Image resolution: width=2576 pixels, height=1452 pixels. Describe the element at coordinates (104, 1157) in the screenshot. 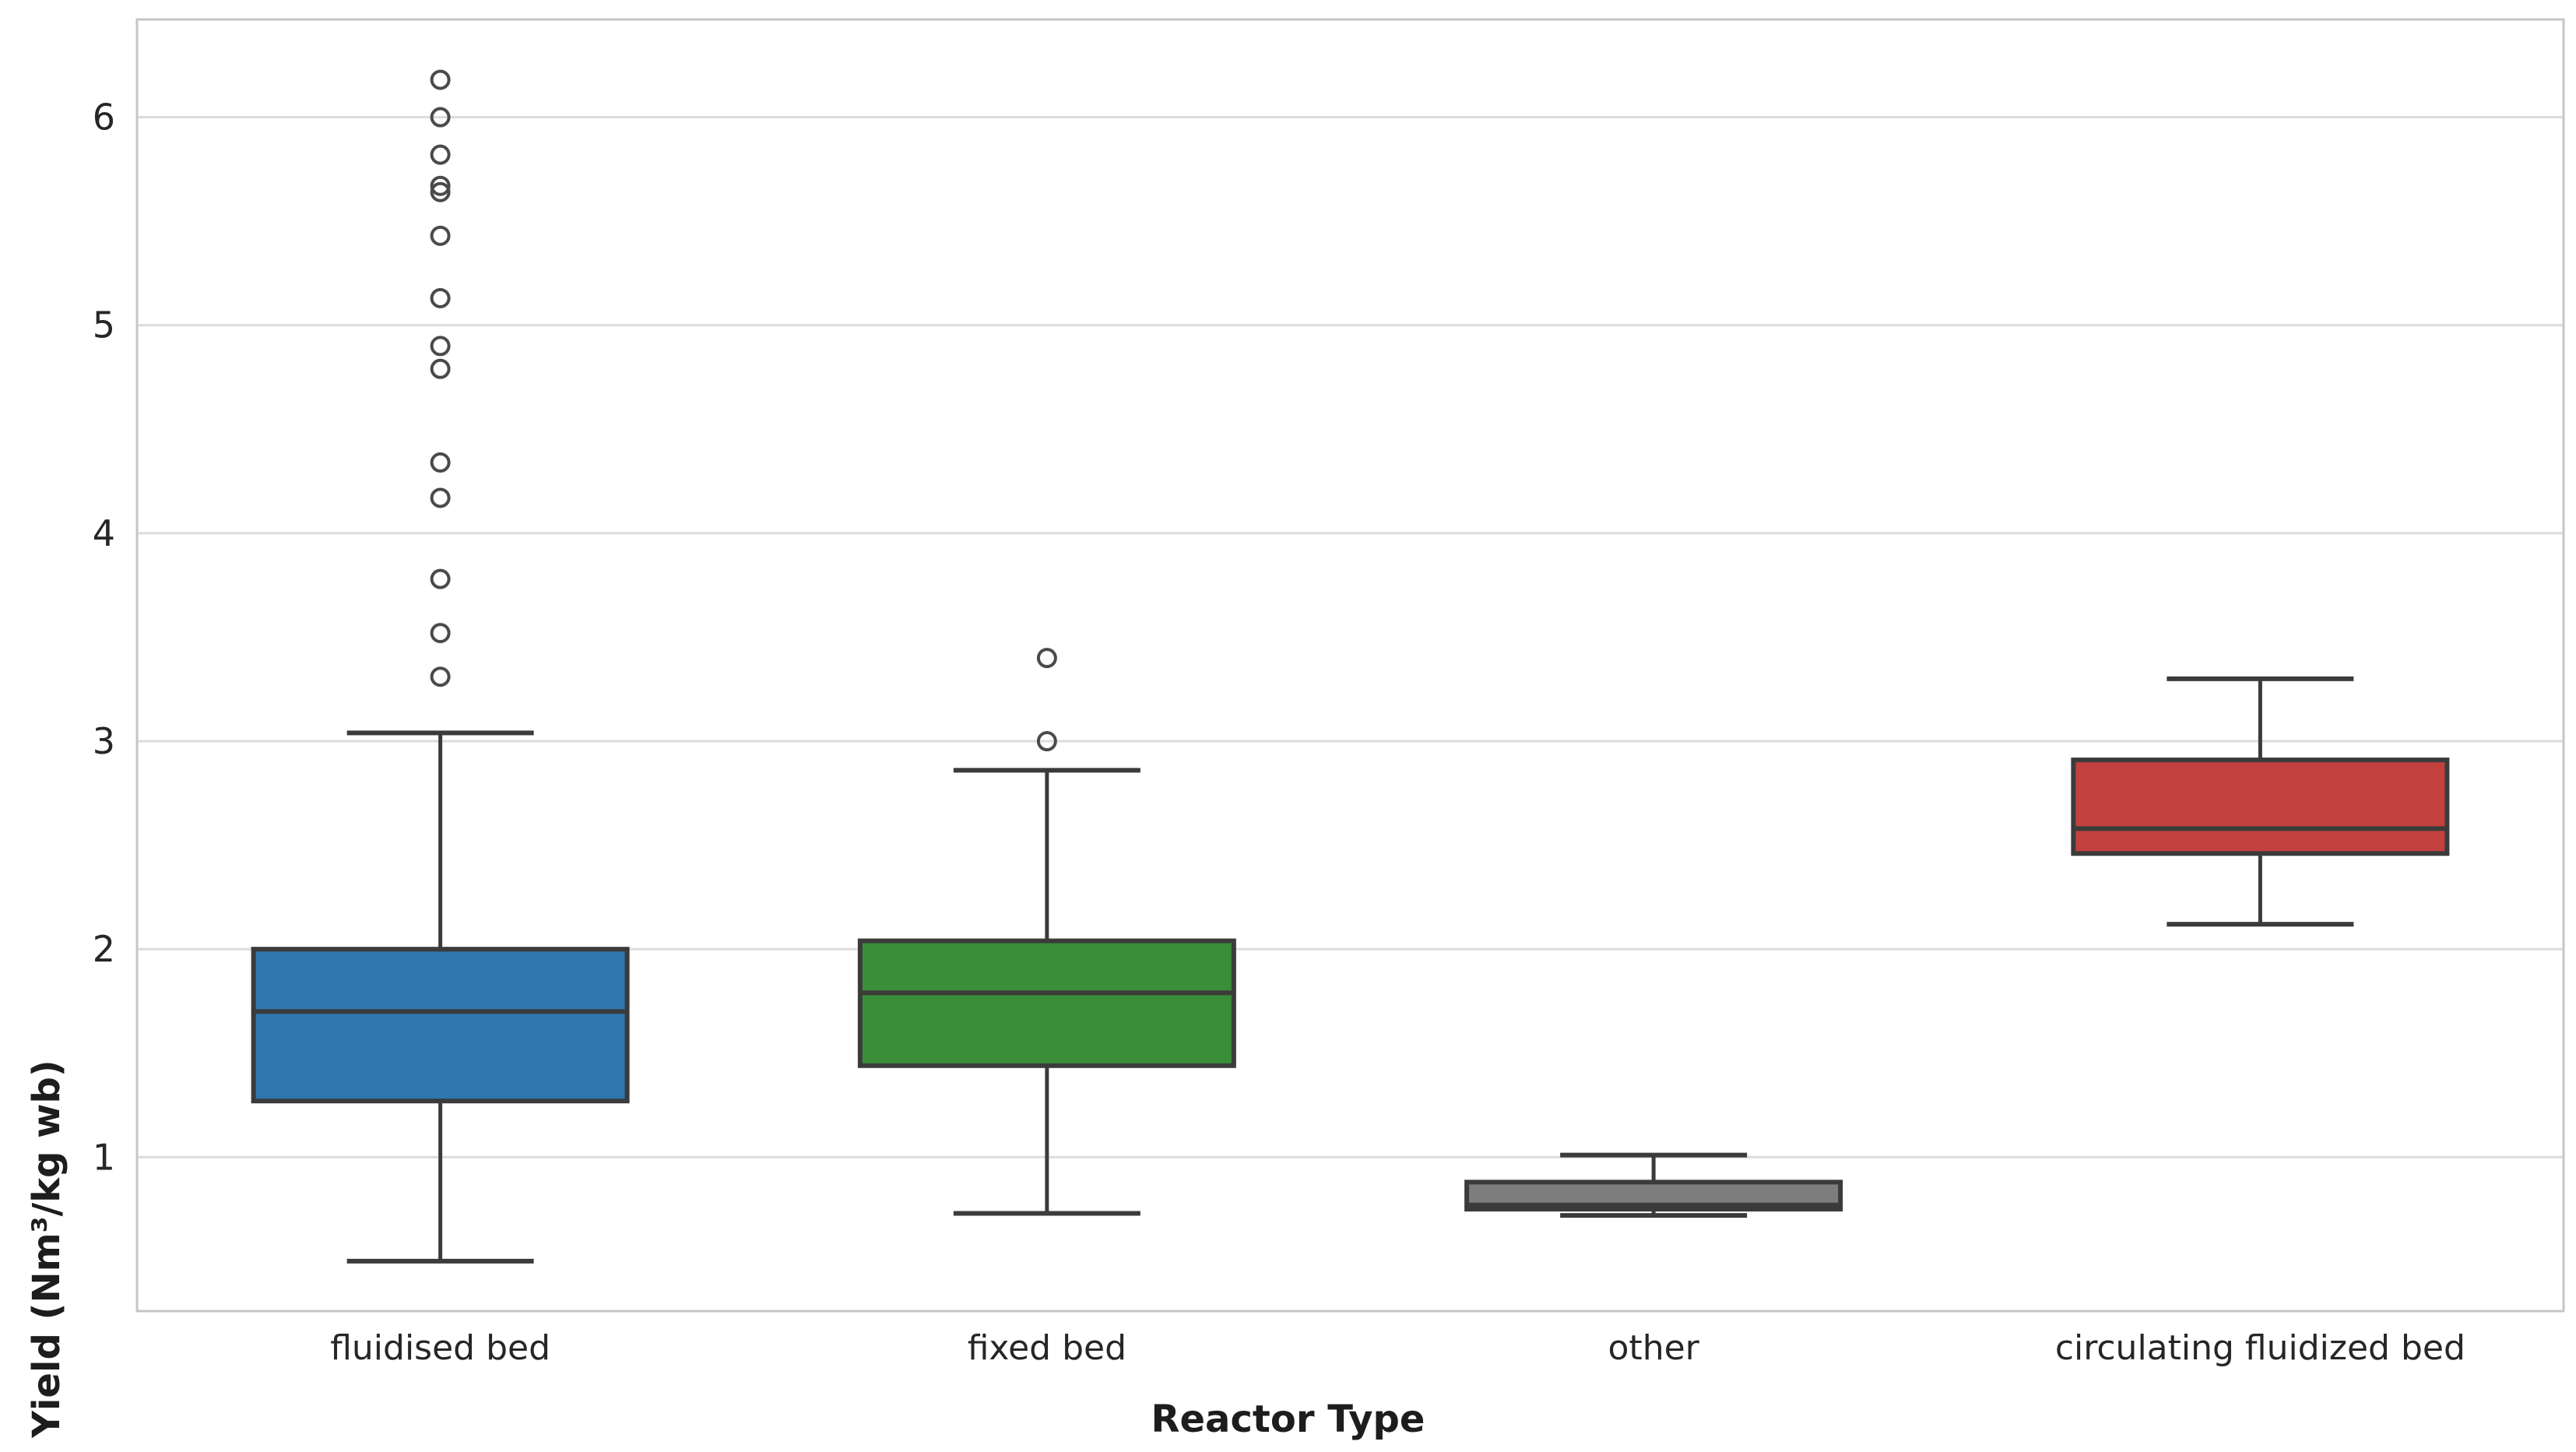

I see `y-tick-label-1: 1` at that location.